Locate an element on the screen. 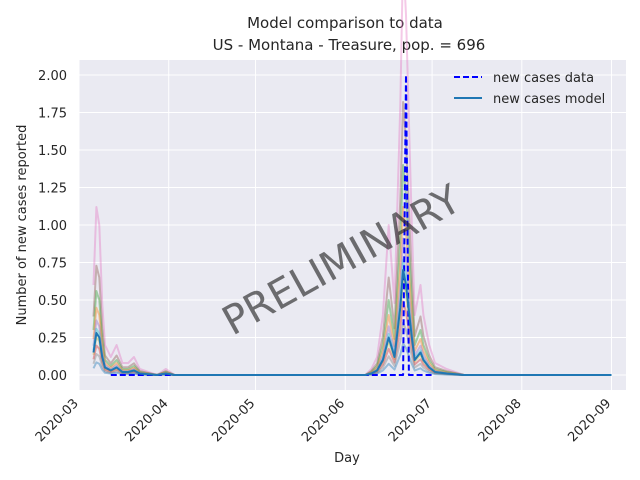 This screenshot has height=480, width=640. y-tick-label: 1.00 is located at coordinates (52, 226).